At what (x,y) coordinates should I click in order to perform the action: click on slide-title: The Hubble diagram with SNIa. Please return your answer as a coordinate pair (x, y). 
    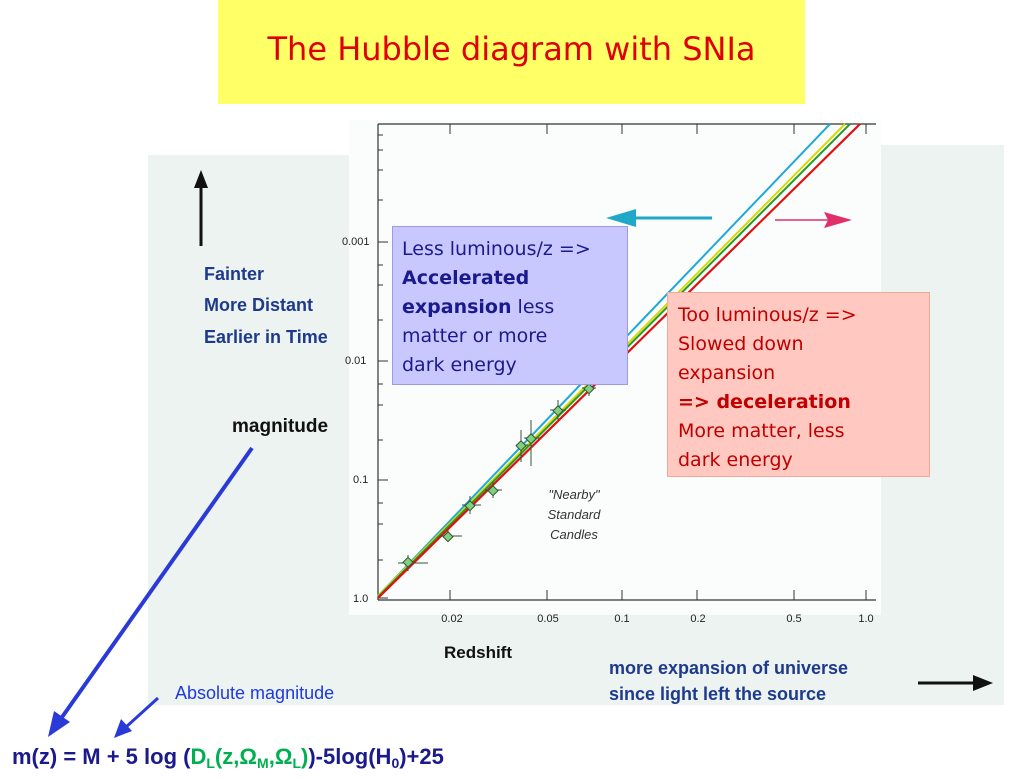
    Looking at the image, I should click on (511, 49).